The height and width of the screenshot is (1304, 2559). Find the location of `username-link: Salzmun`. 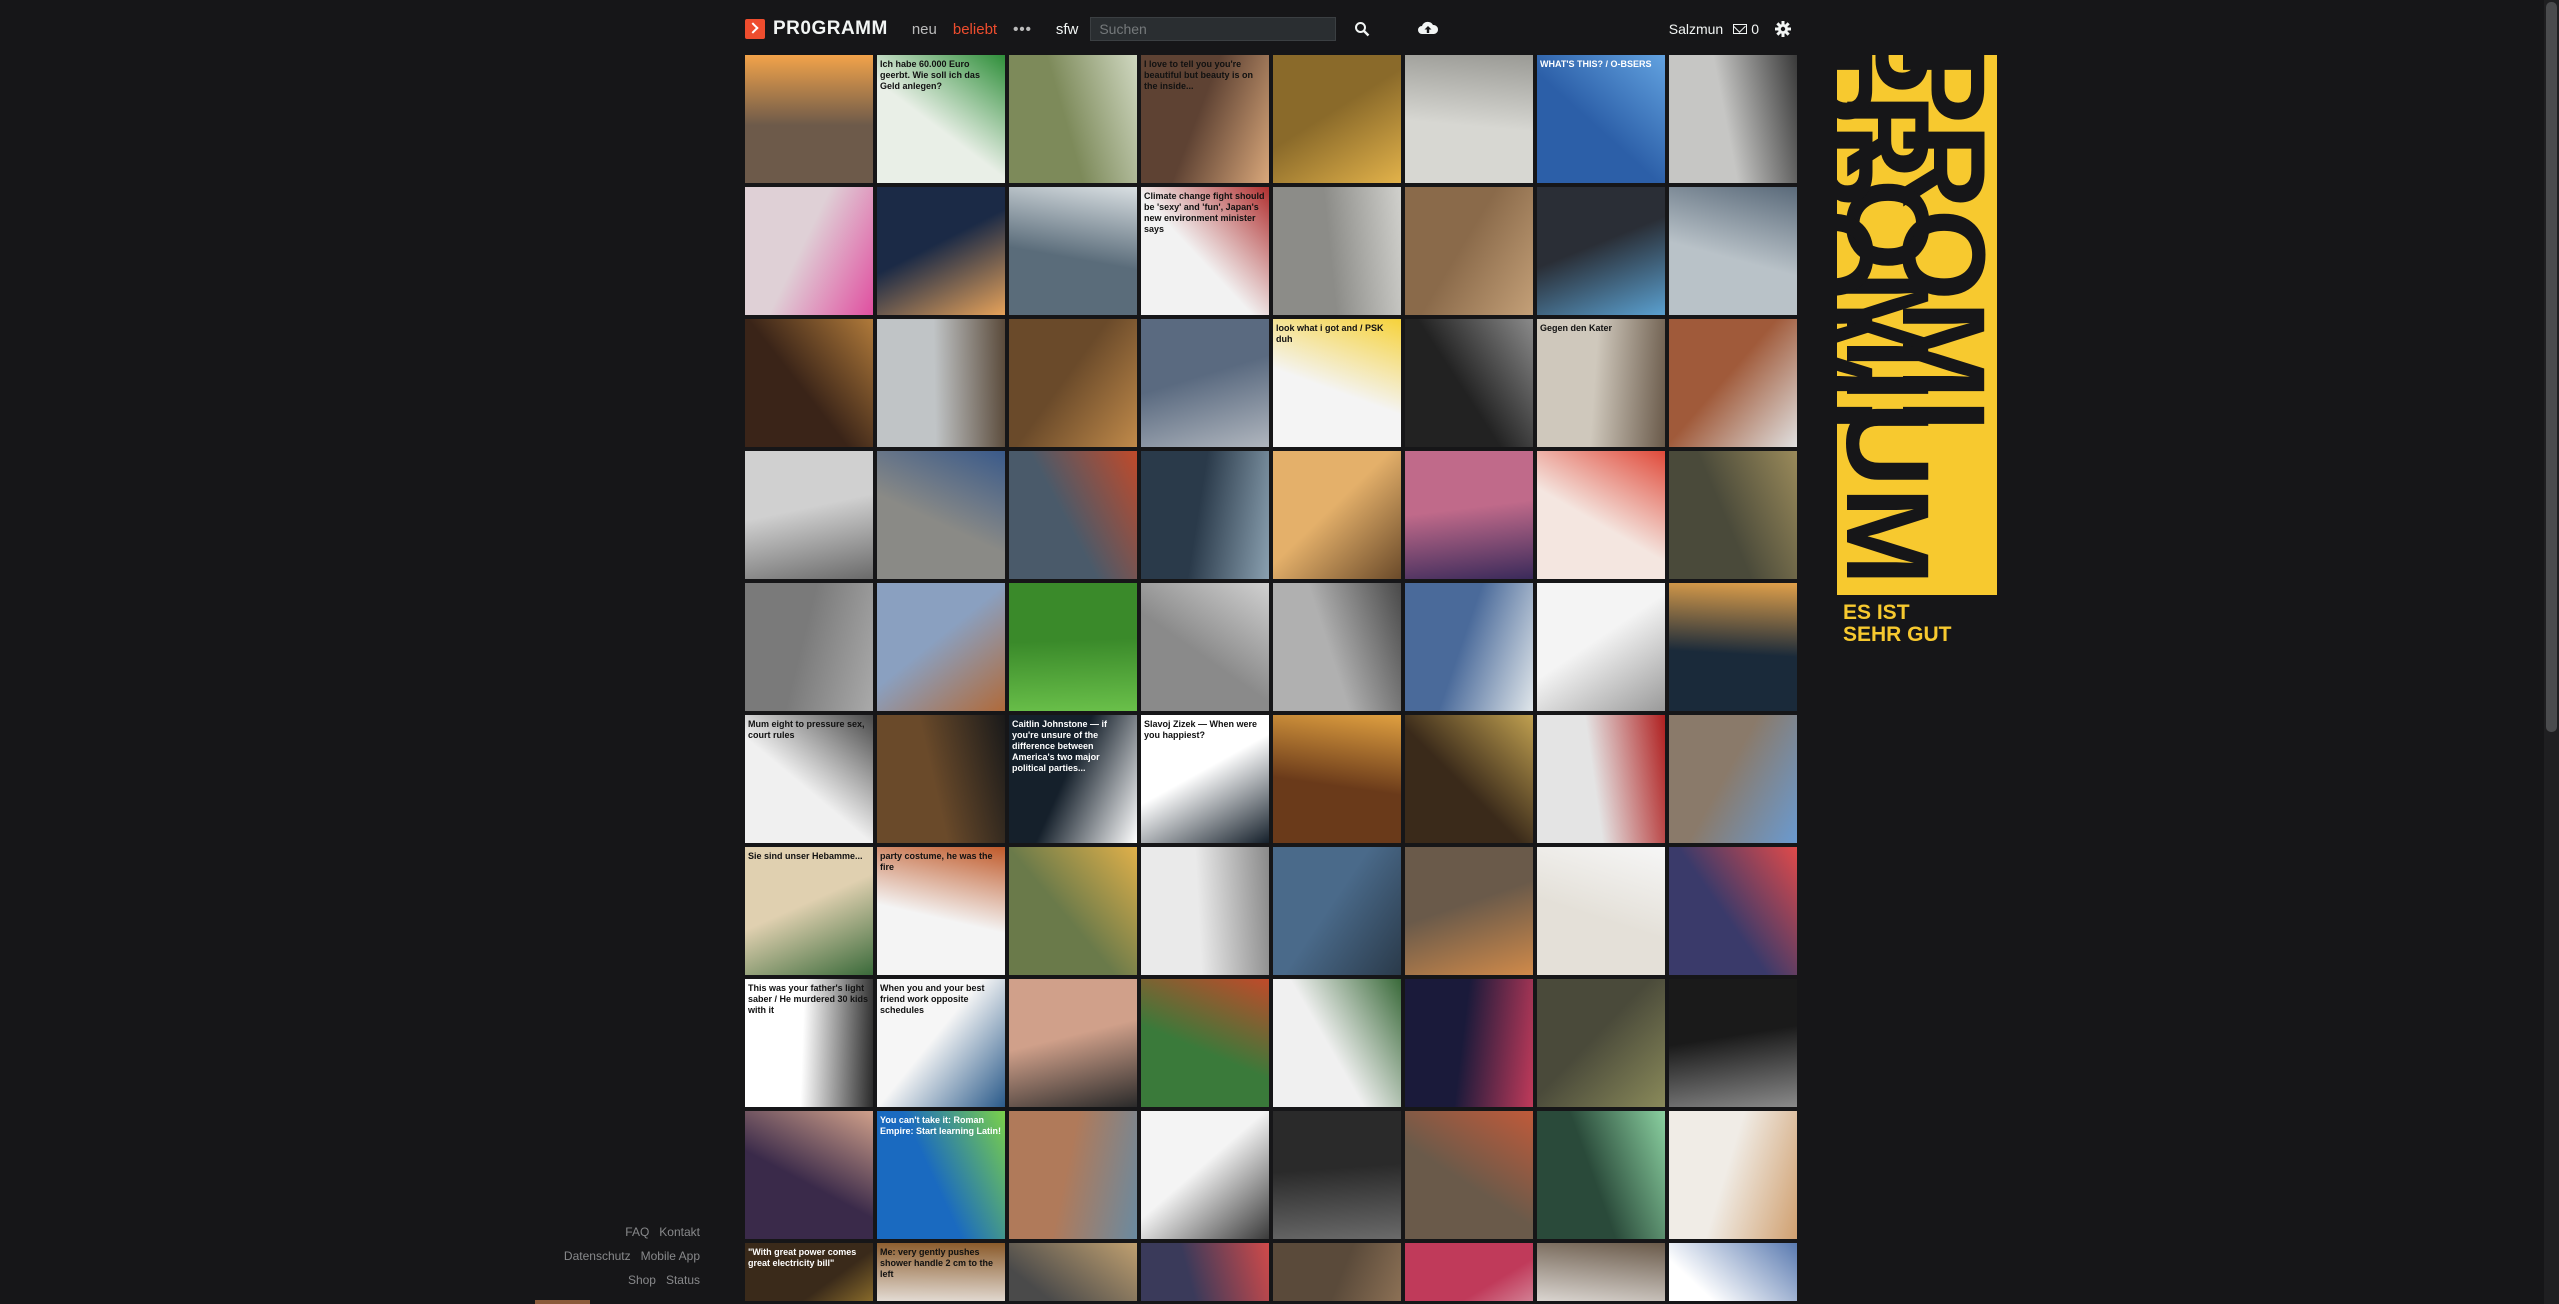

username-link: Salzmun is located at coordinates (1696, 29).